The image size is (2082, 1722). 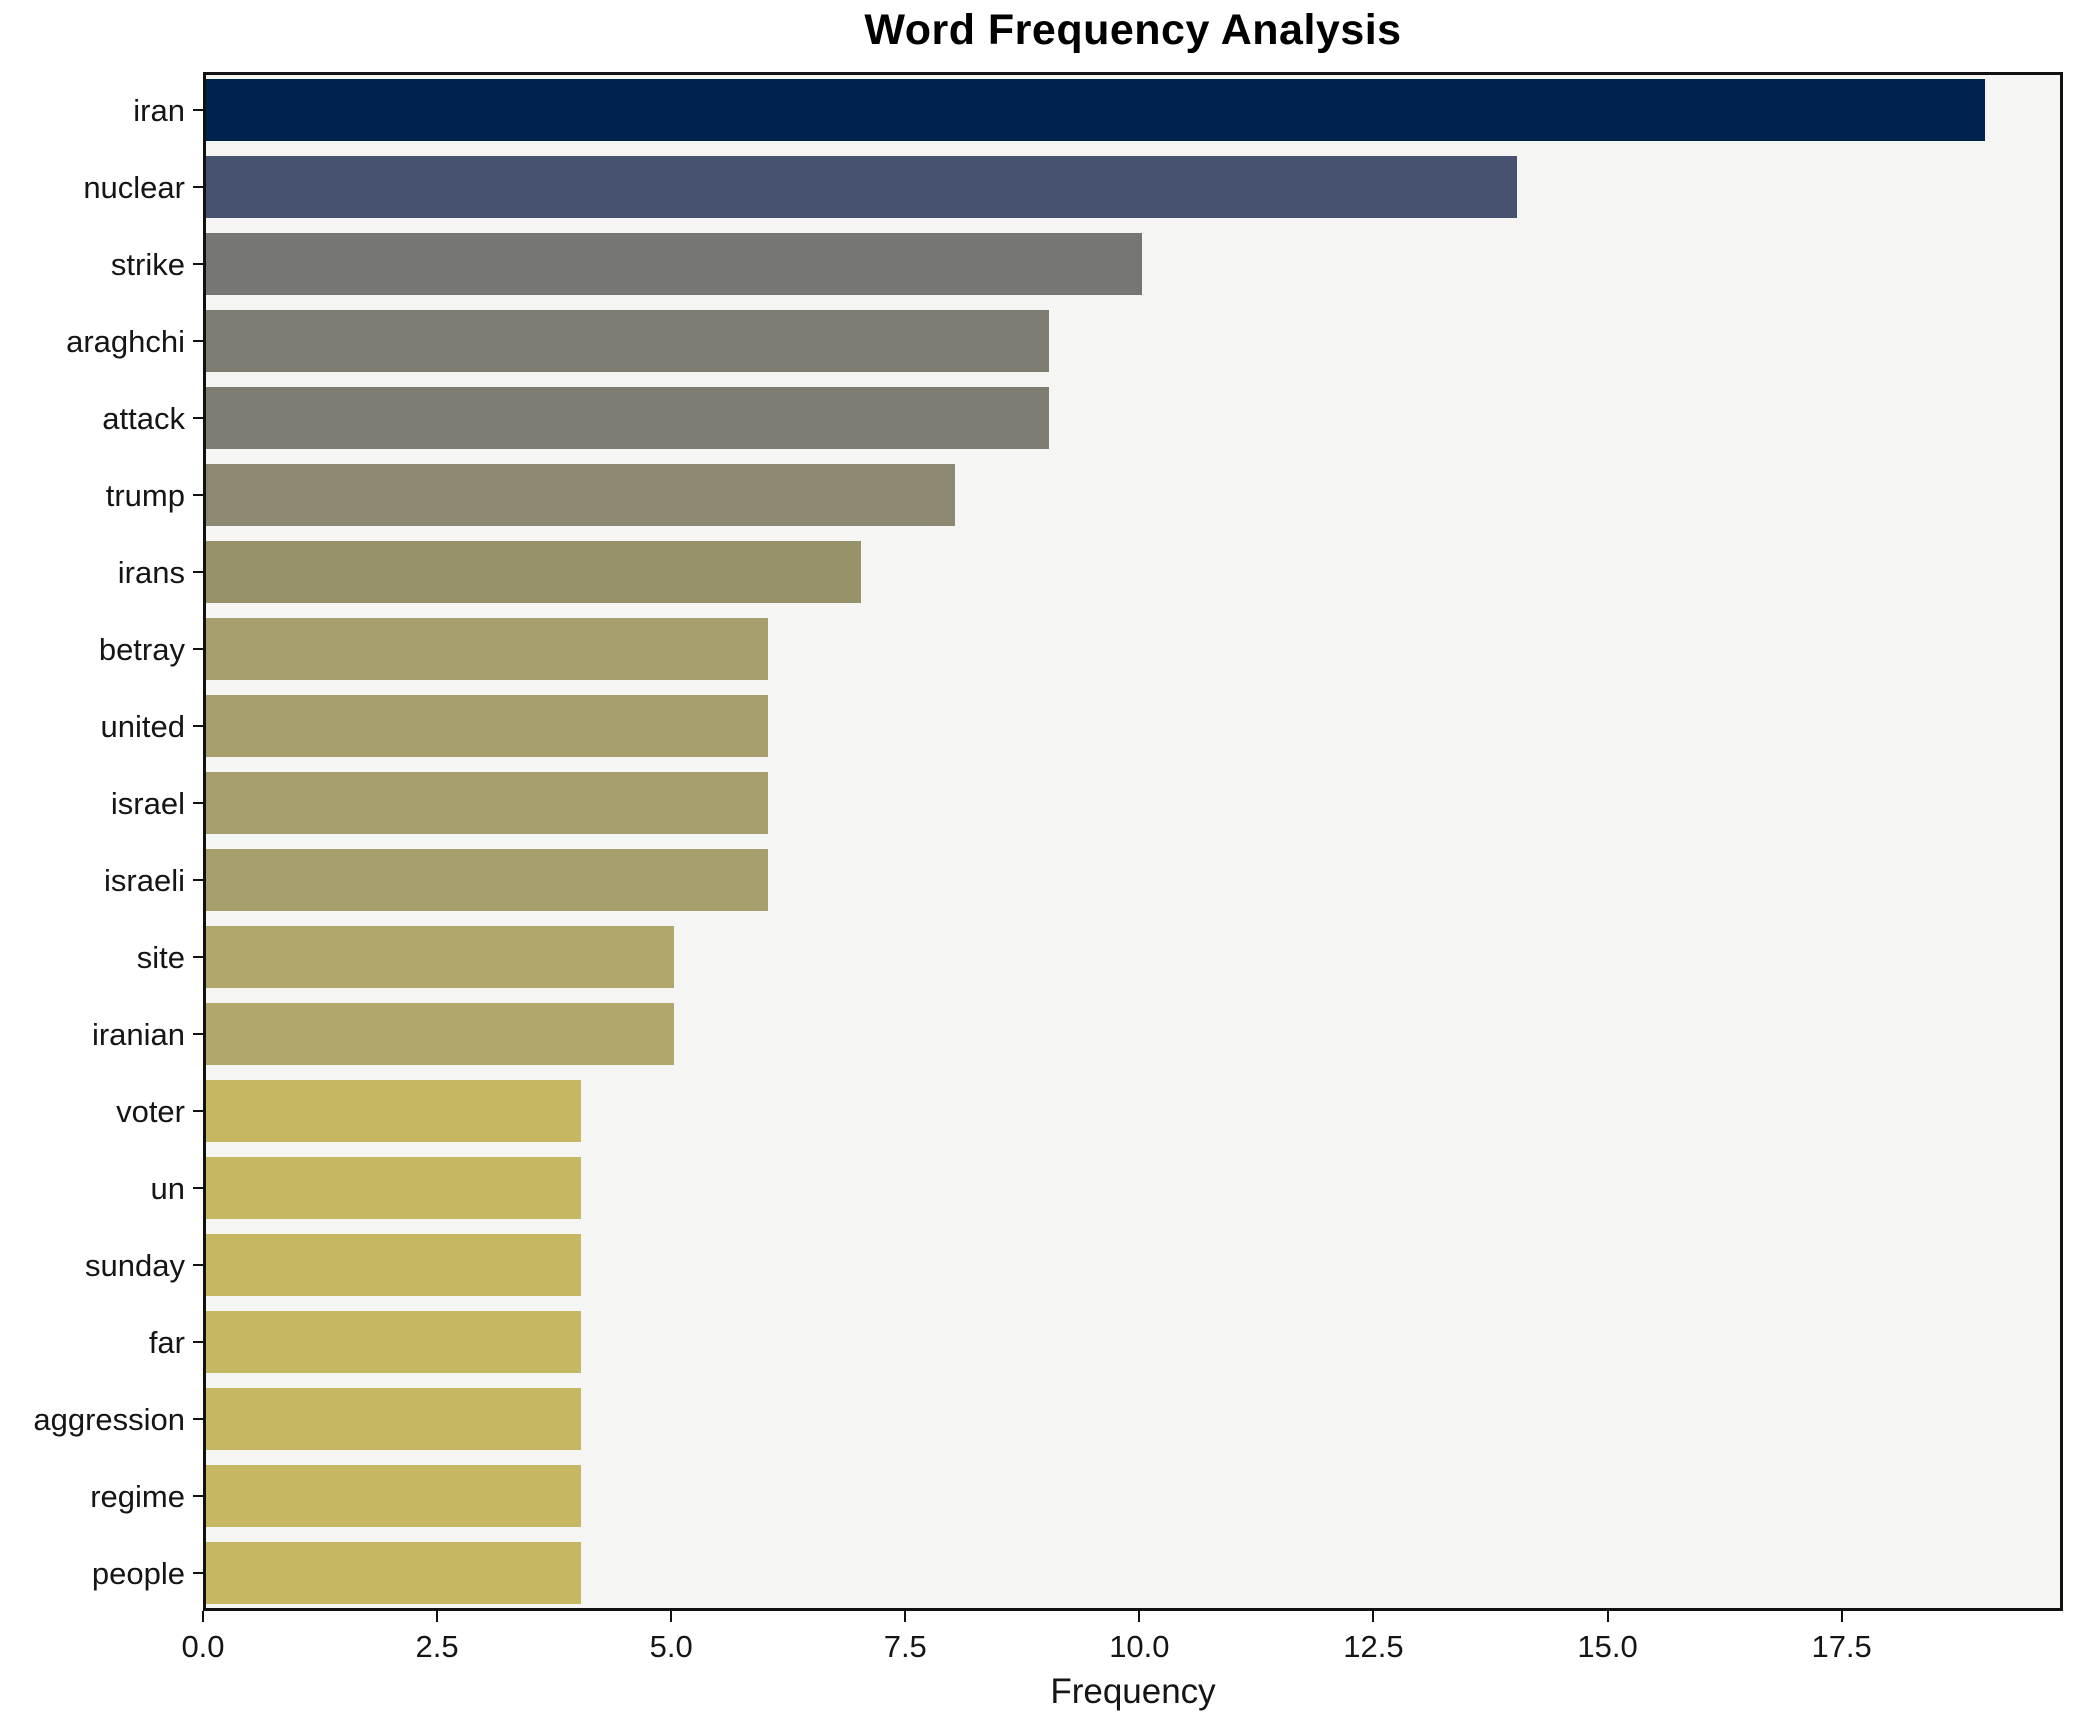 What do you see at coordinates (137, 1496) in the screenshot?
I see `y-tick-label-regime: regime` at bounding box center [137, 1496].